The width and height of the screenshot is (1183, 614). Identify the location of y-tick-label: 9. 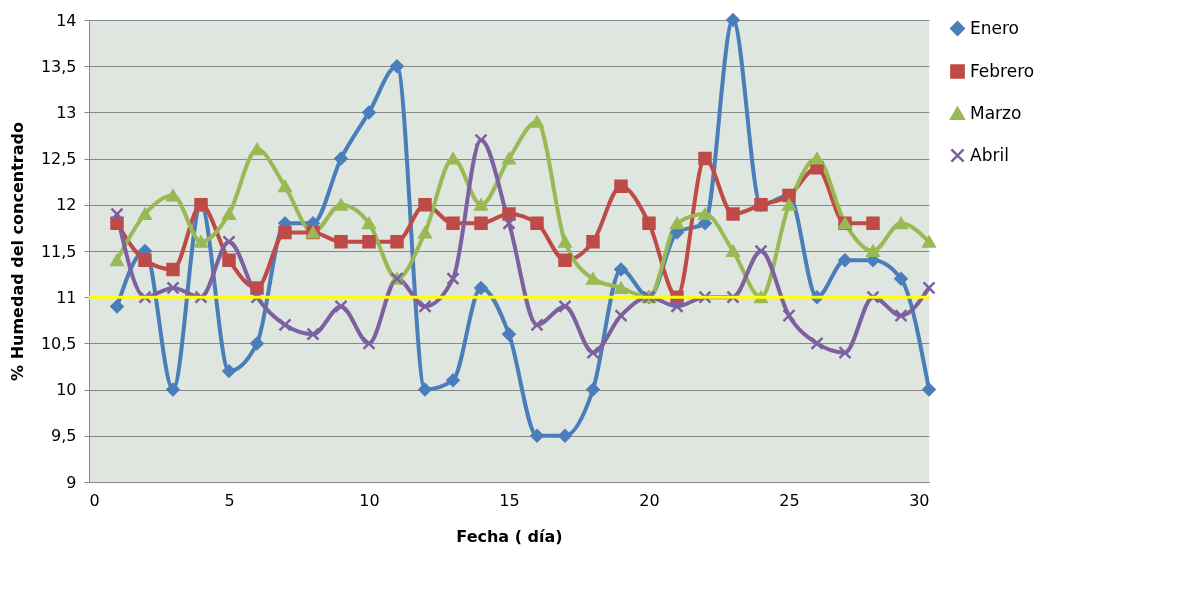
(71, 482).